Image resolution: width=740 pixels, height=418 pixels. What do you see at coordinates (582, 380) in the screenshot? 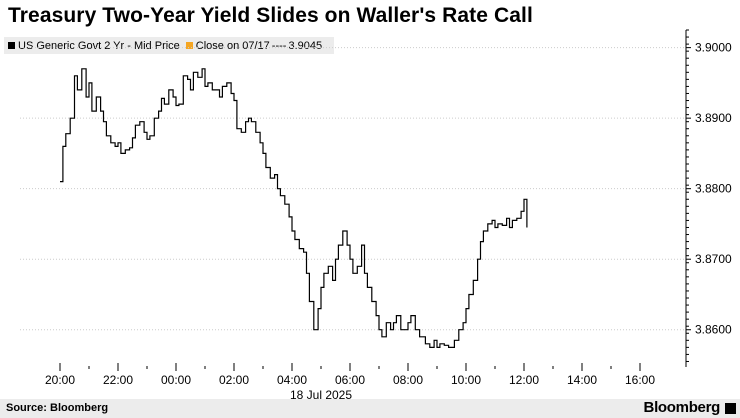
I see `x-tick-label: 14:00` at bounding box center [582, 380].